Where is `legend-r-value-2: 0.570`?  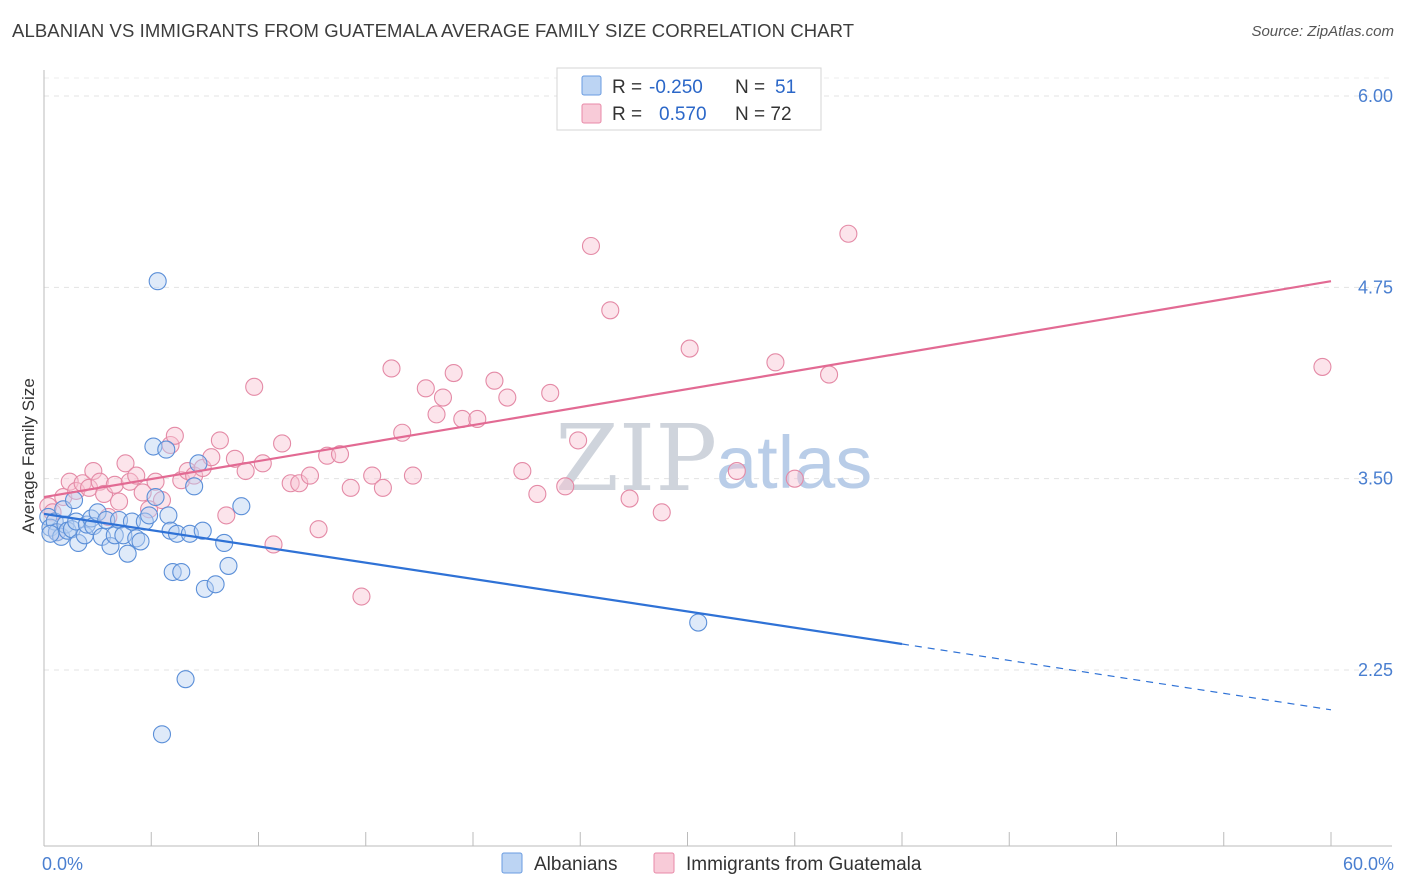 legend-r-value-2: 0.570 is located at coordinates (683, 114).